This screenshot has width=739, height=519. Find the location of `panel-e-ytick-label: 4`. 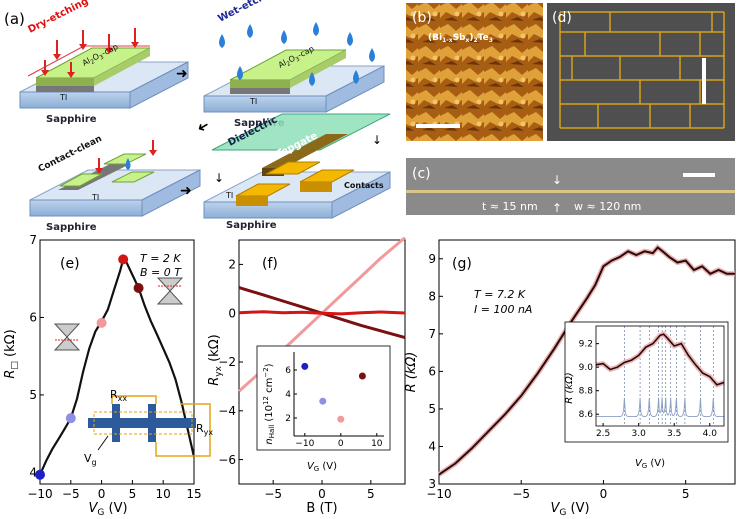

panel-e-ytick-label: 4 is located at coordinates (33, 473).